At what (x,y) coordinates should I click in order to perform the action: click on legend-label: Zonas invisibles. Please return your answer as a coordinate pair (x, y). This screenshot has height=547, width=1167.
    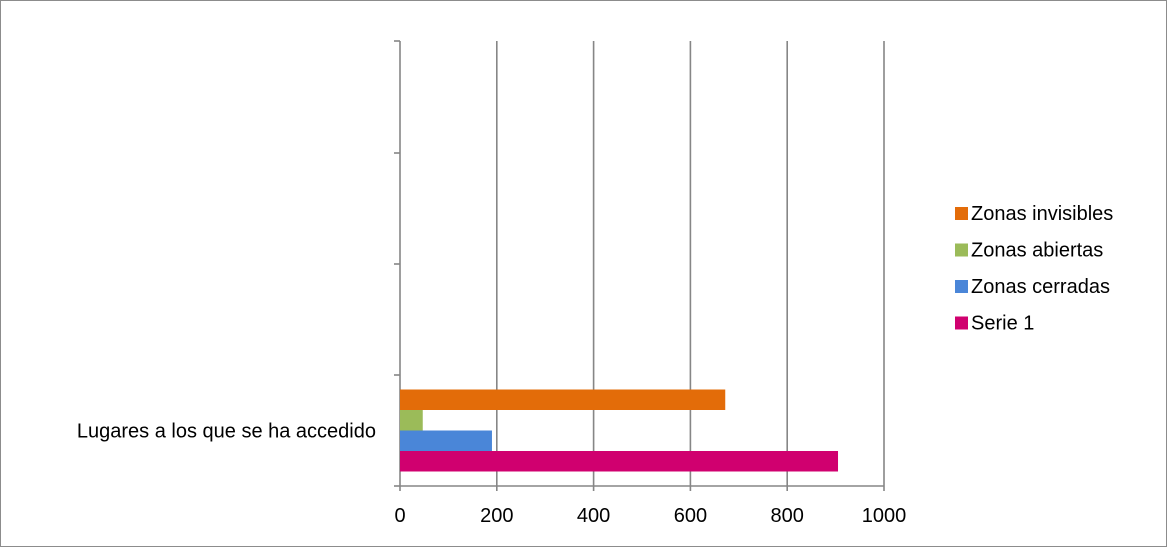
    Looking at the image, I should click on (1042, 214).